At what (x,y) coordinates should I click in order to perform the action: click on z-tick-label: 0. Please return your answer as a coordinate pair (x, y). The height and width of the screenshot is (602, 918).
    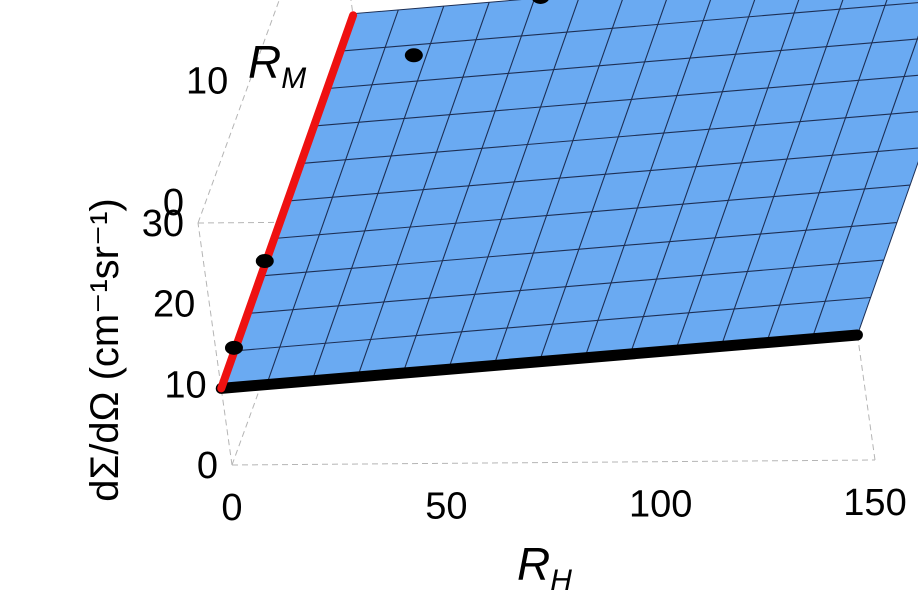
    Looking at the image, I should click on (207, 466).